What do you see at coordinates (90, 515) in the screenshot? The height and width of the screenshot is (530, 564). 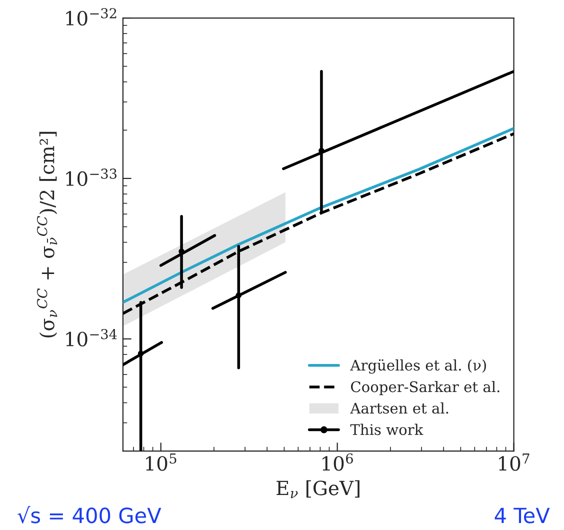 I see `text: √s = 400 GeV` at bounding box center [90, 515].